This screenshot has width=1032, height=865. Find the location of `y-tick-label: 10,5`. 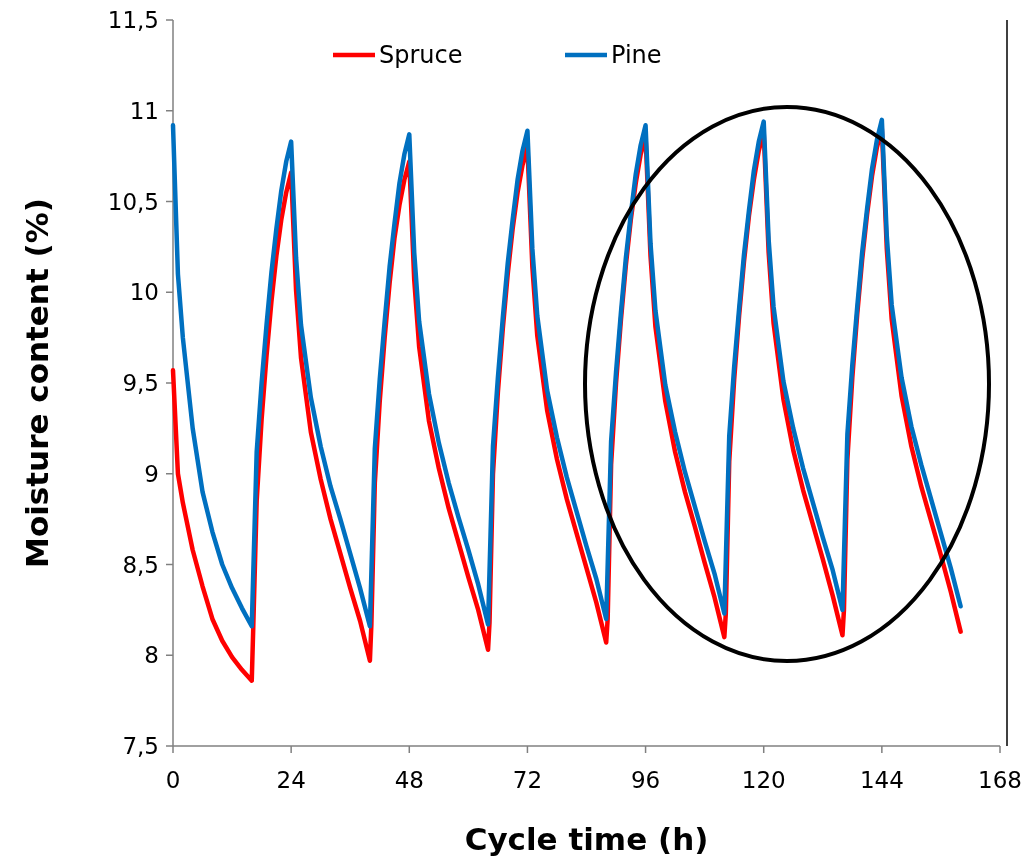

y-tick-label: 10,5 is located at coordinates (133, 201).